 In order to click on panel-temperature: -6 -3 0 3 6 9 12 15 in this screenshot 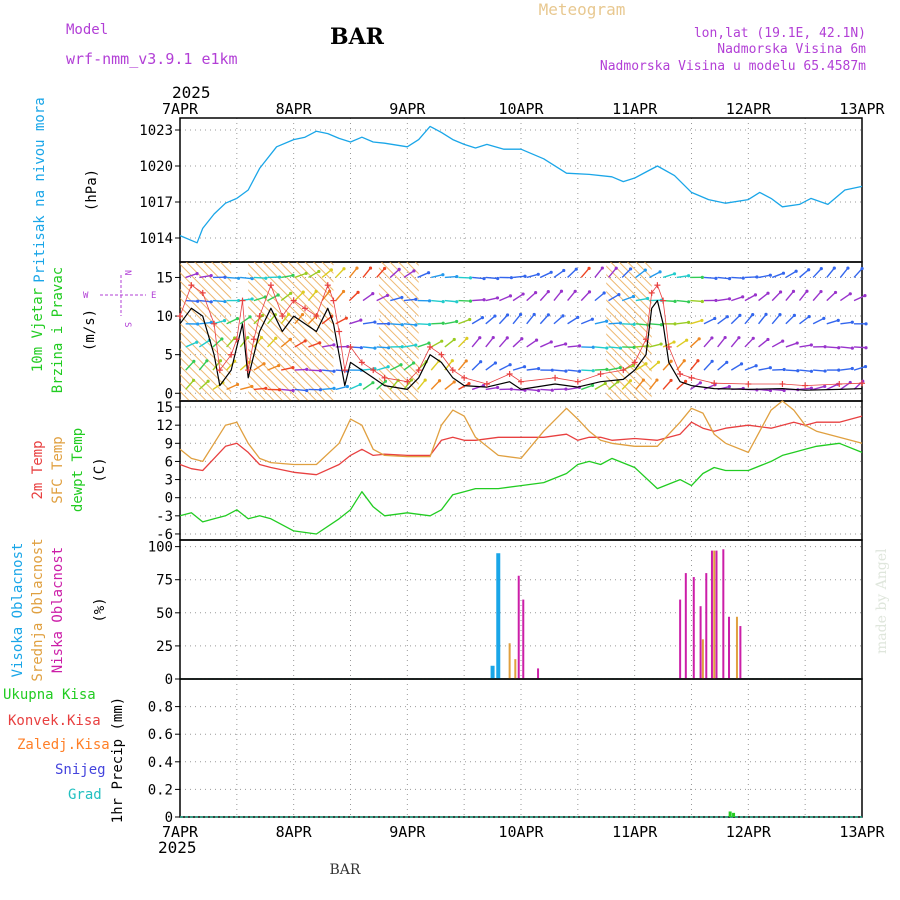, I will do `click(509, 471)`.